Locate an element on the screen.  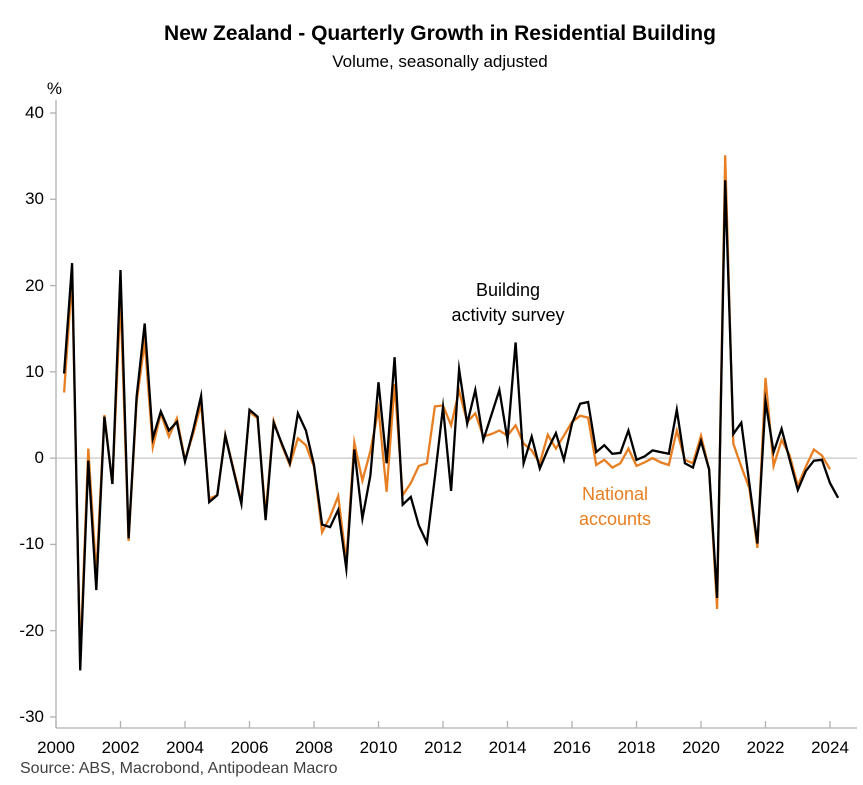
x-tick-label: 2000 is located at coordinates (56, 747).